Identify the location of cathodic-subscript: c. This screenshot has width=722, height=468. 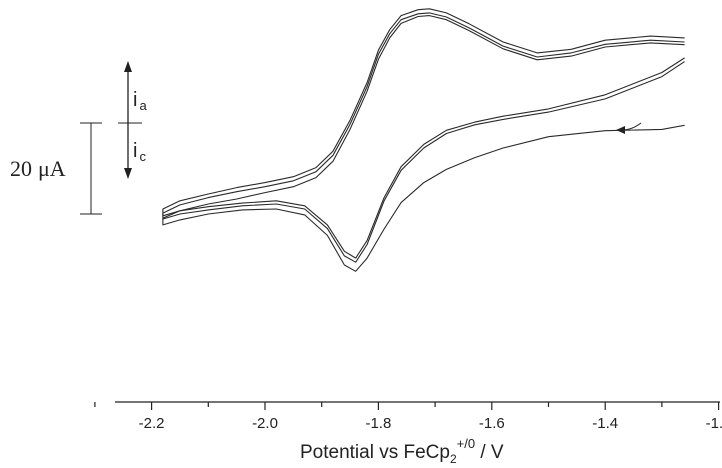
(142, 156).